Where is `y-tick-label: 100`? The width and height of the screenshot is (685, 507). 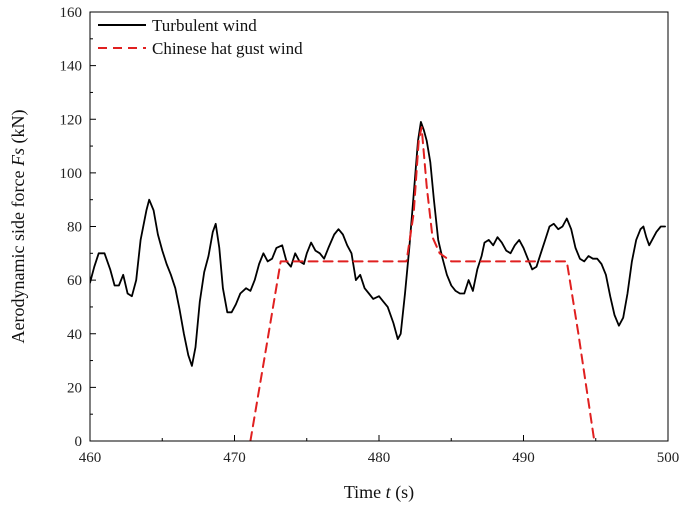
y-tick-label: 100 is located at coordinates (71, 174).